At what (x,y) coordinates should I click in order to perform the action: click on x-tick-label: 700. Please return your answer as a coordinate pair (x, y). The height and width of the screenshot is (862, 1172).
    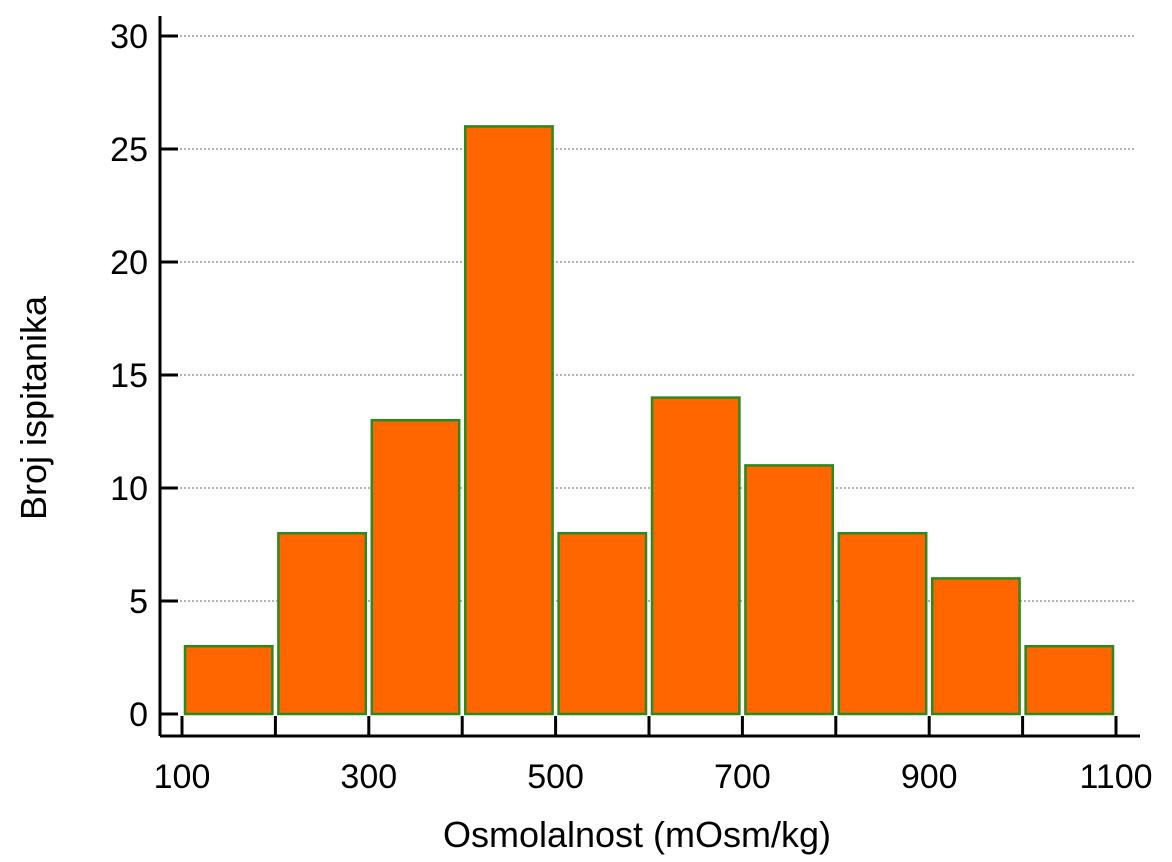
    Looking at the image, I should click on (742, 777).